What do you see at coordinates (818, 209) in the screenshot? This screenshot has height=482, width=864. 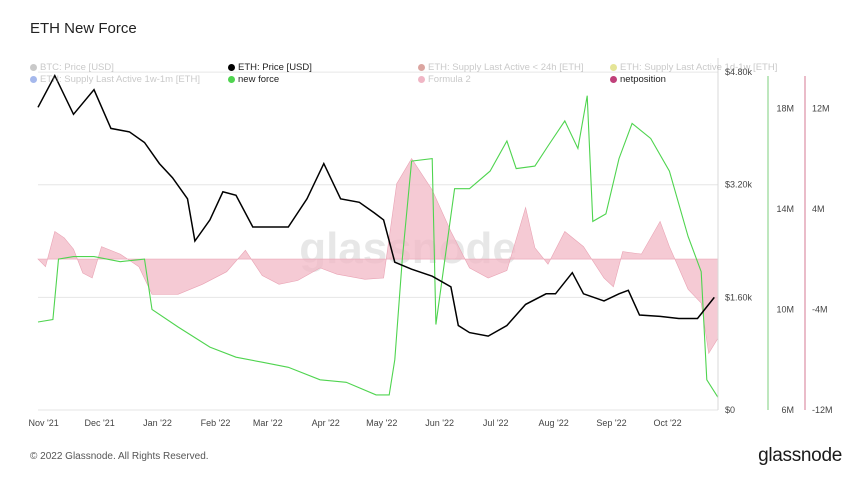 I see `netposition-tick-label: 4M` at bounding box center [818, 209].